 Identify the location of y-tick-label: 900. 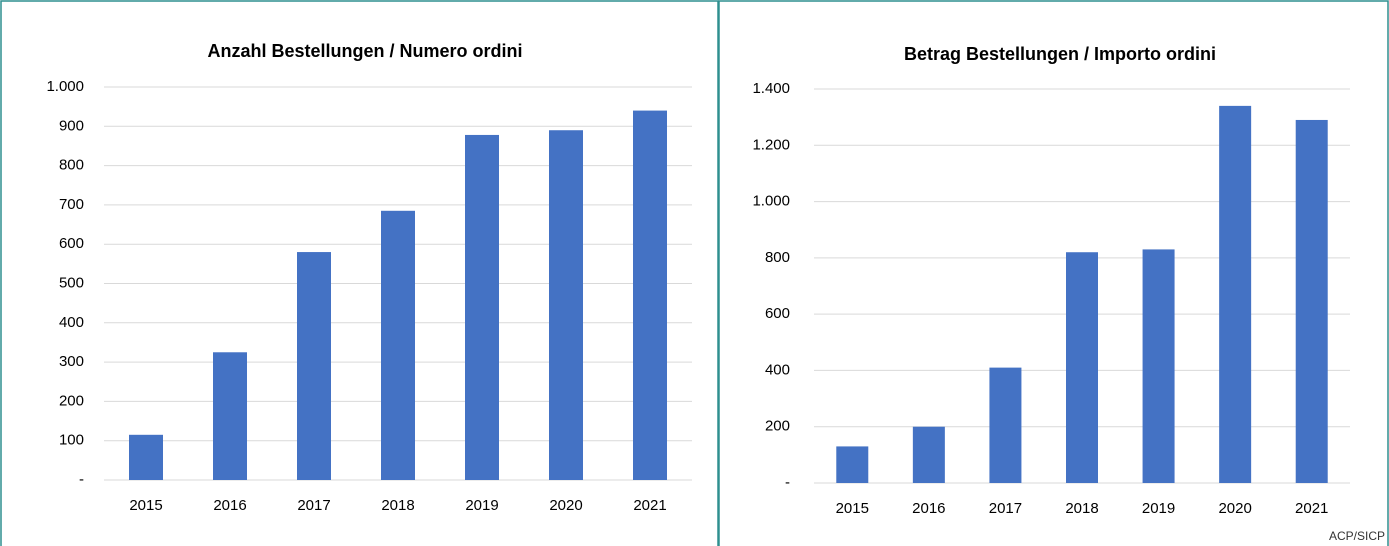
(71, 125).